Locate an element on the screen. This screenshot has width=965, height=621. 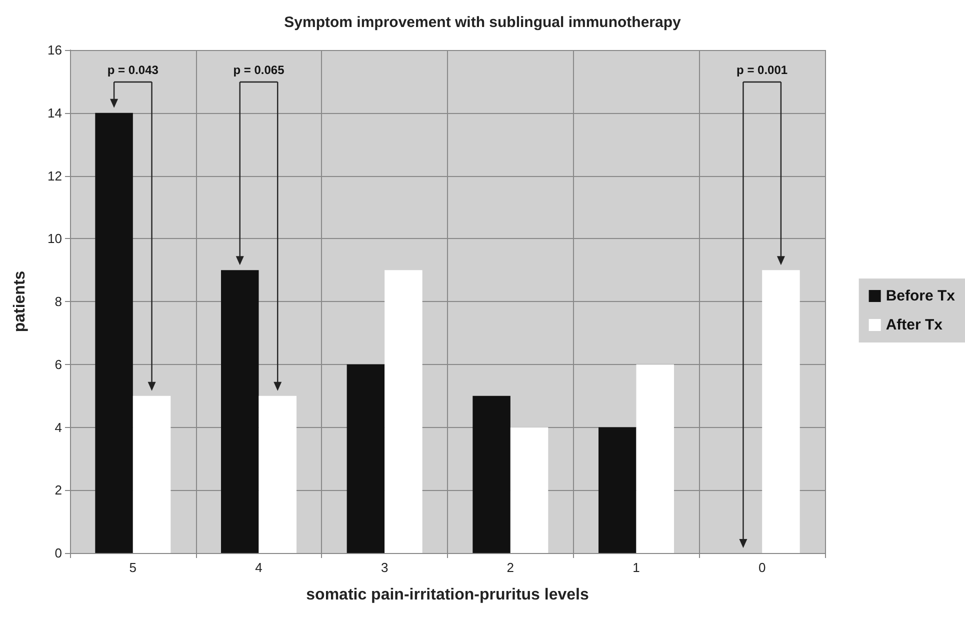
x-tick-label: 5 is located at coordinates (133, 567).